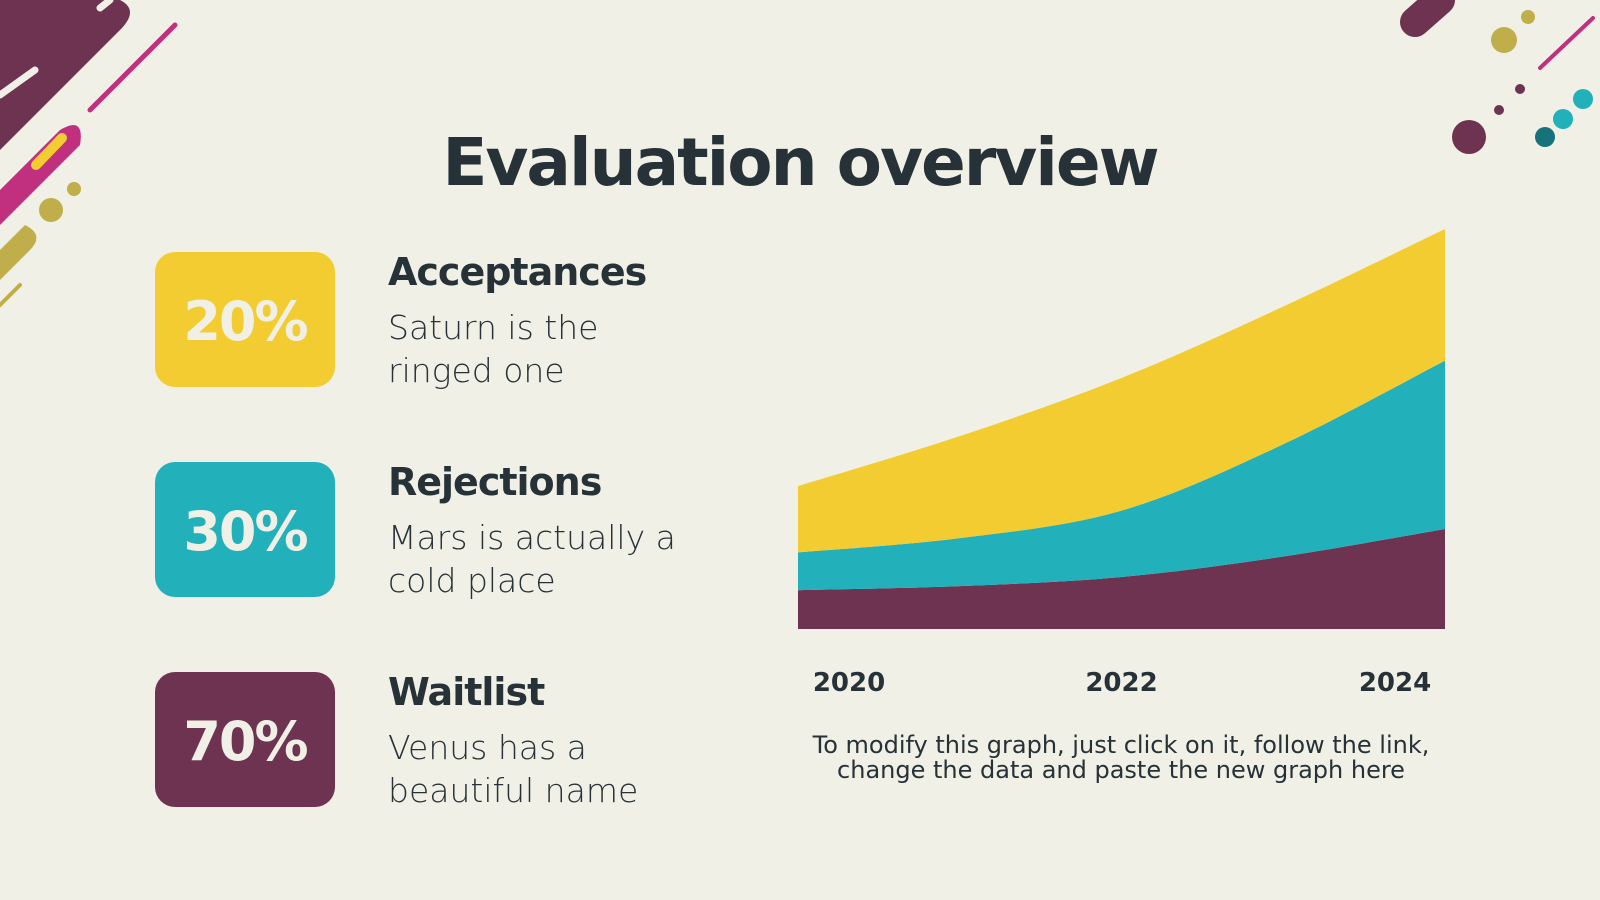 The image size is (1600, 900). I want to click on card-title: Waitlist, so click(466, 692).